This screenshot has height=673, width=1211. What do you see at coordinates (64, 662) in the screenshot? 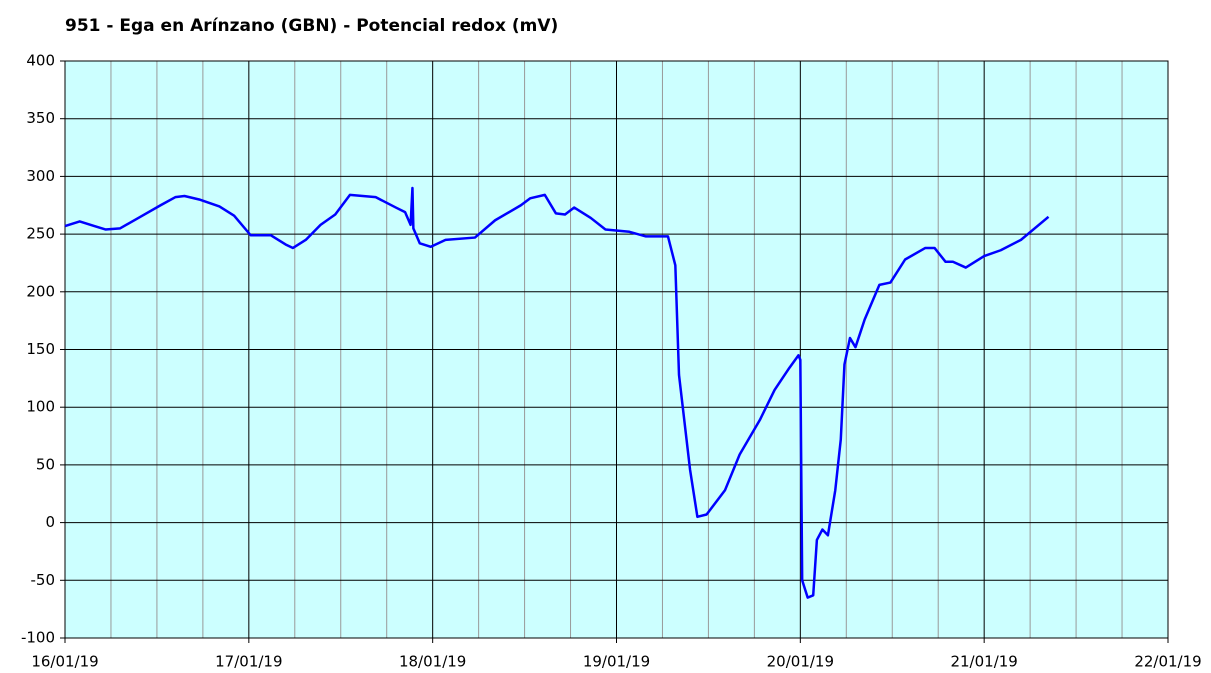
I see `x-tick-label: 16/01/19` at bounding box center [64, 662].